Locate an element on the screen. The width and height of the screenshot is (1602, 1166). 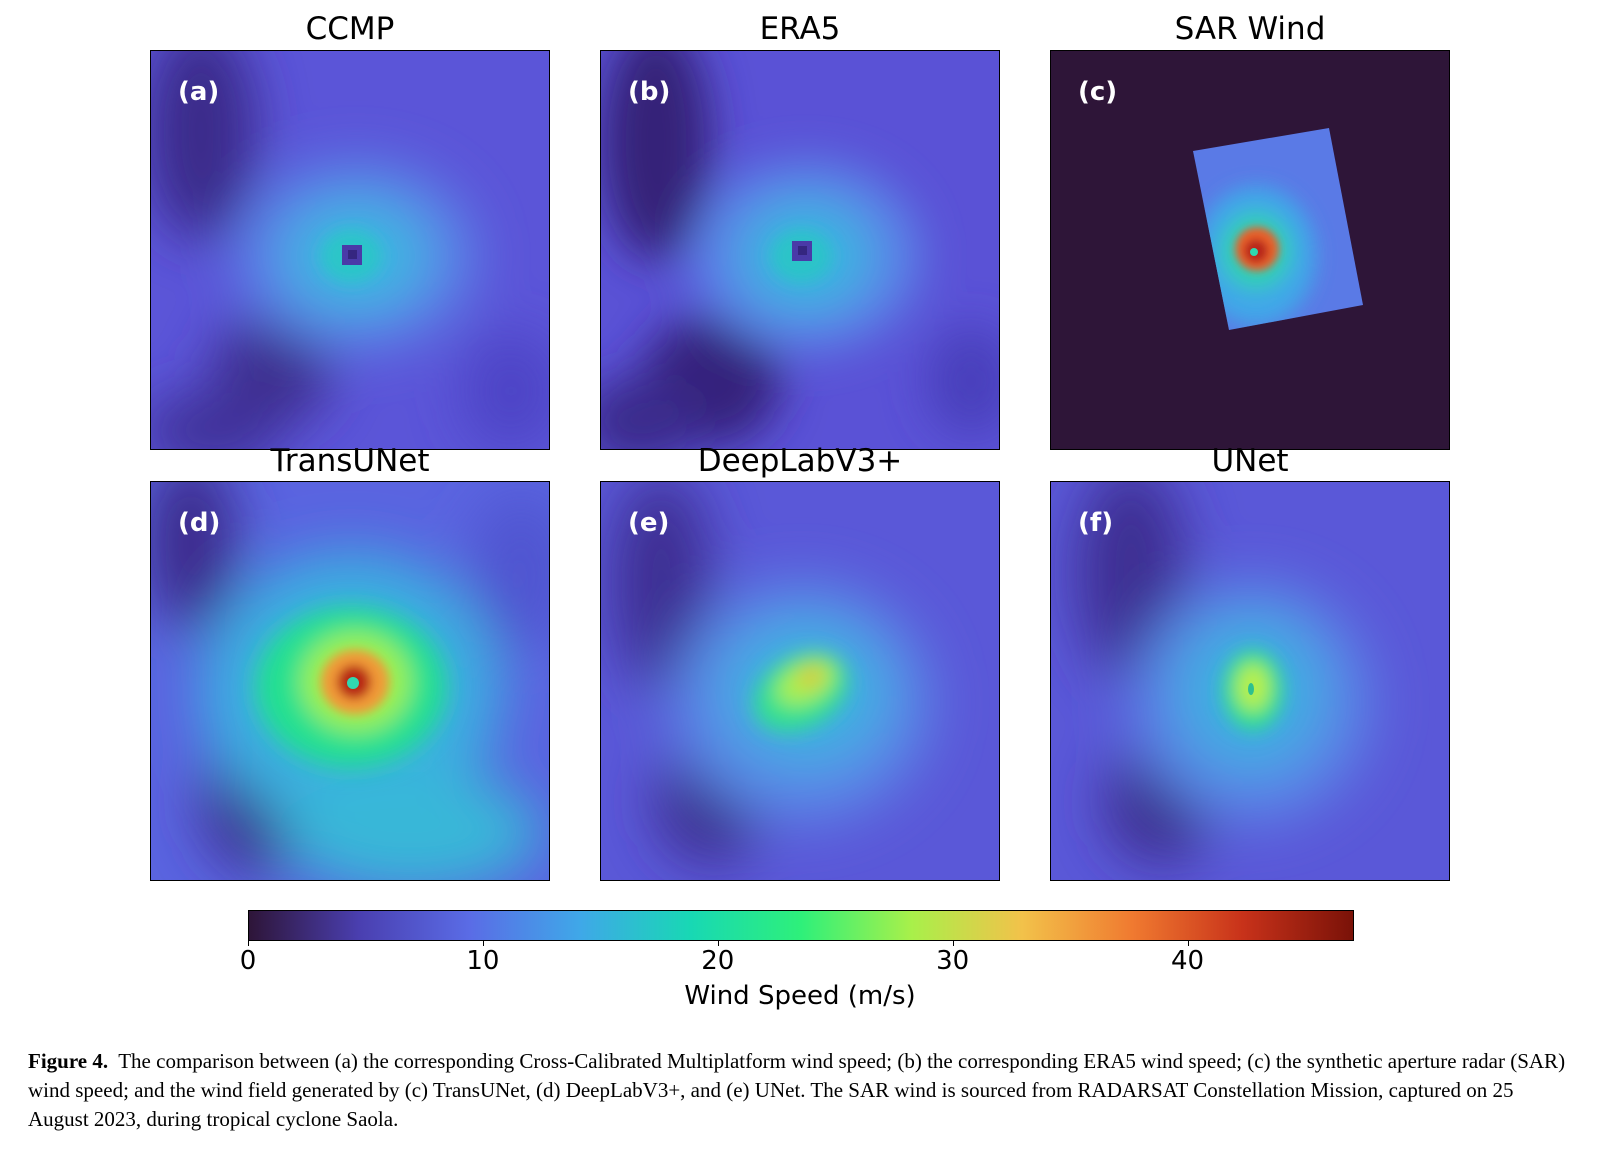
panel-unet: (f) is located at coordinates (1250, 681).